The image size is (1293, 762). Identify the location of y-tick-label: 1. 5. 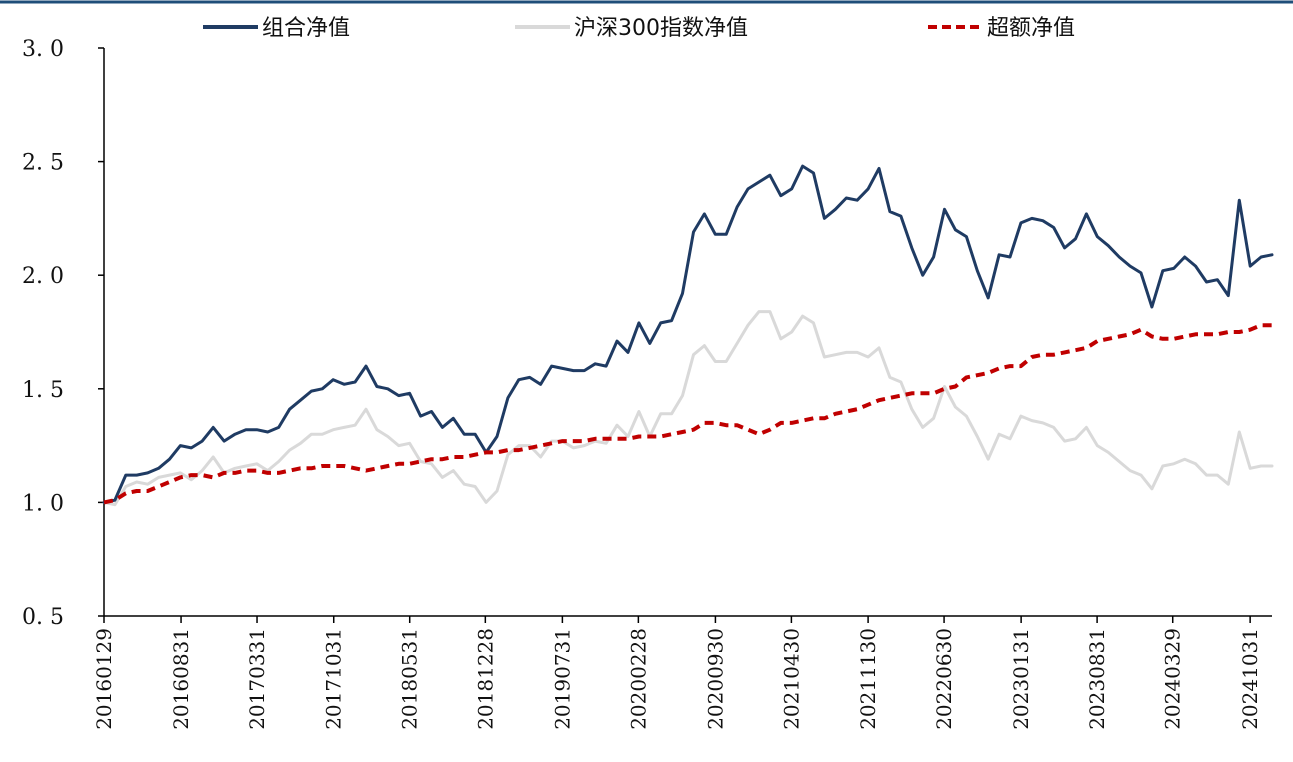
(43, 390).